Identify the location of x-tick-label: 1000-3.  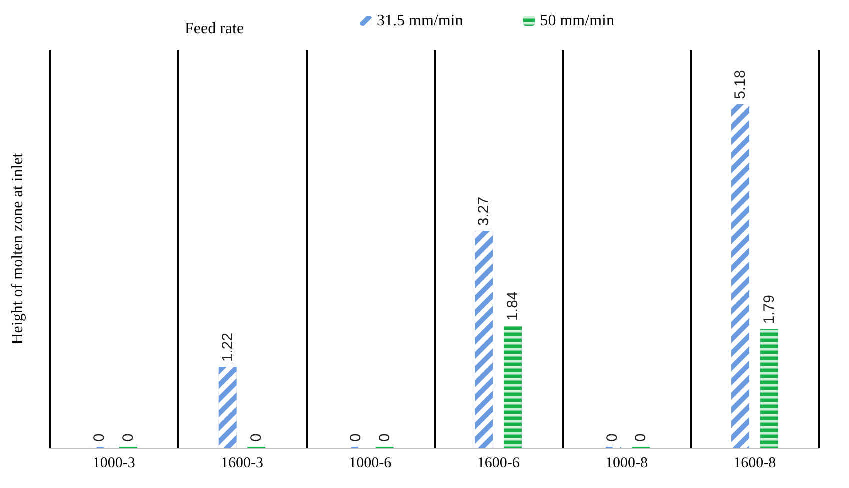
(114, 464).